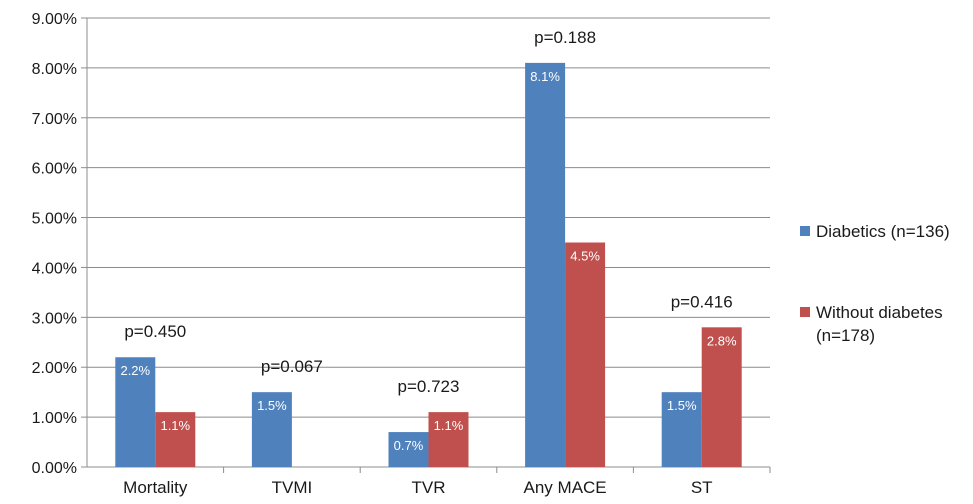 This screenshot has width=973, height=504. Describe the element at coordinates (292, 366) in the screenshot. I see `p-value-annotation: p=0.067` at that location.